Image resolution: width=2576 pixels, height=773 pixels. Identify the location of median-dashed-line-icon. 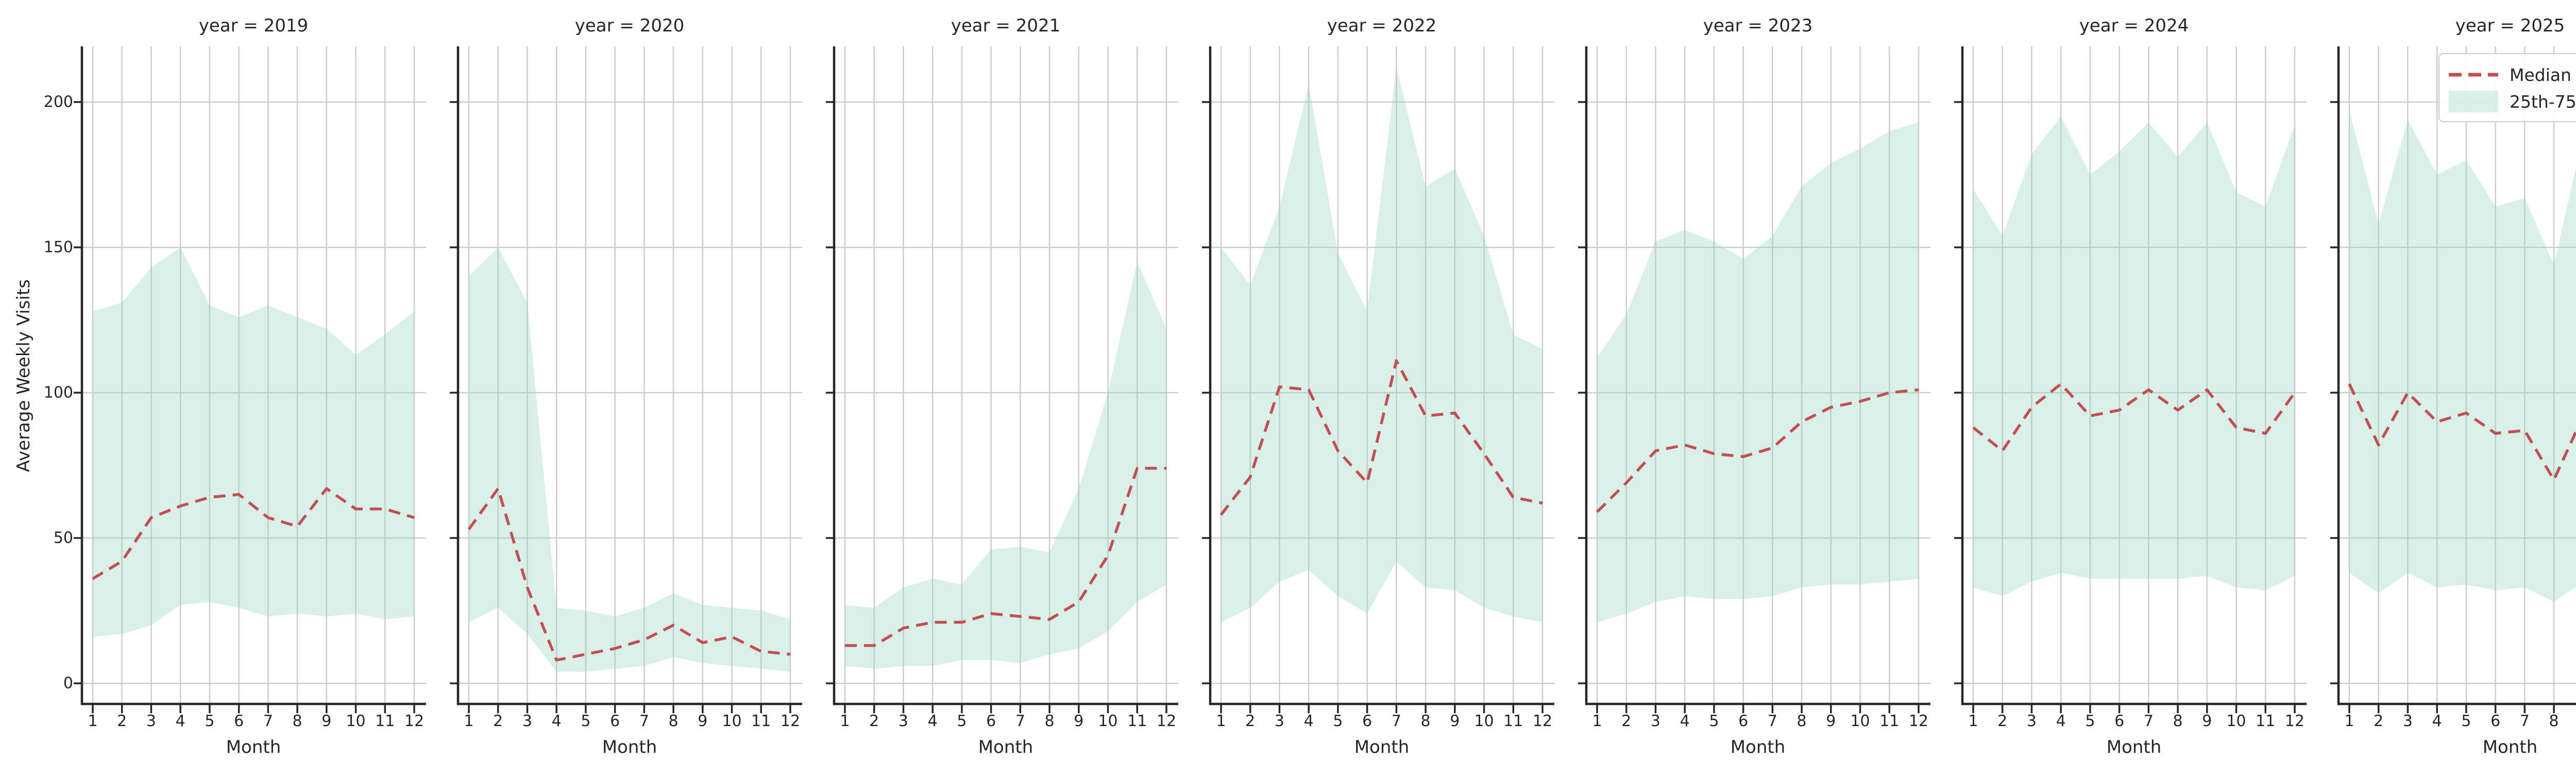
(2473, 75).